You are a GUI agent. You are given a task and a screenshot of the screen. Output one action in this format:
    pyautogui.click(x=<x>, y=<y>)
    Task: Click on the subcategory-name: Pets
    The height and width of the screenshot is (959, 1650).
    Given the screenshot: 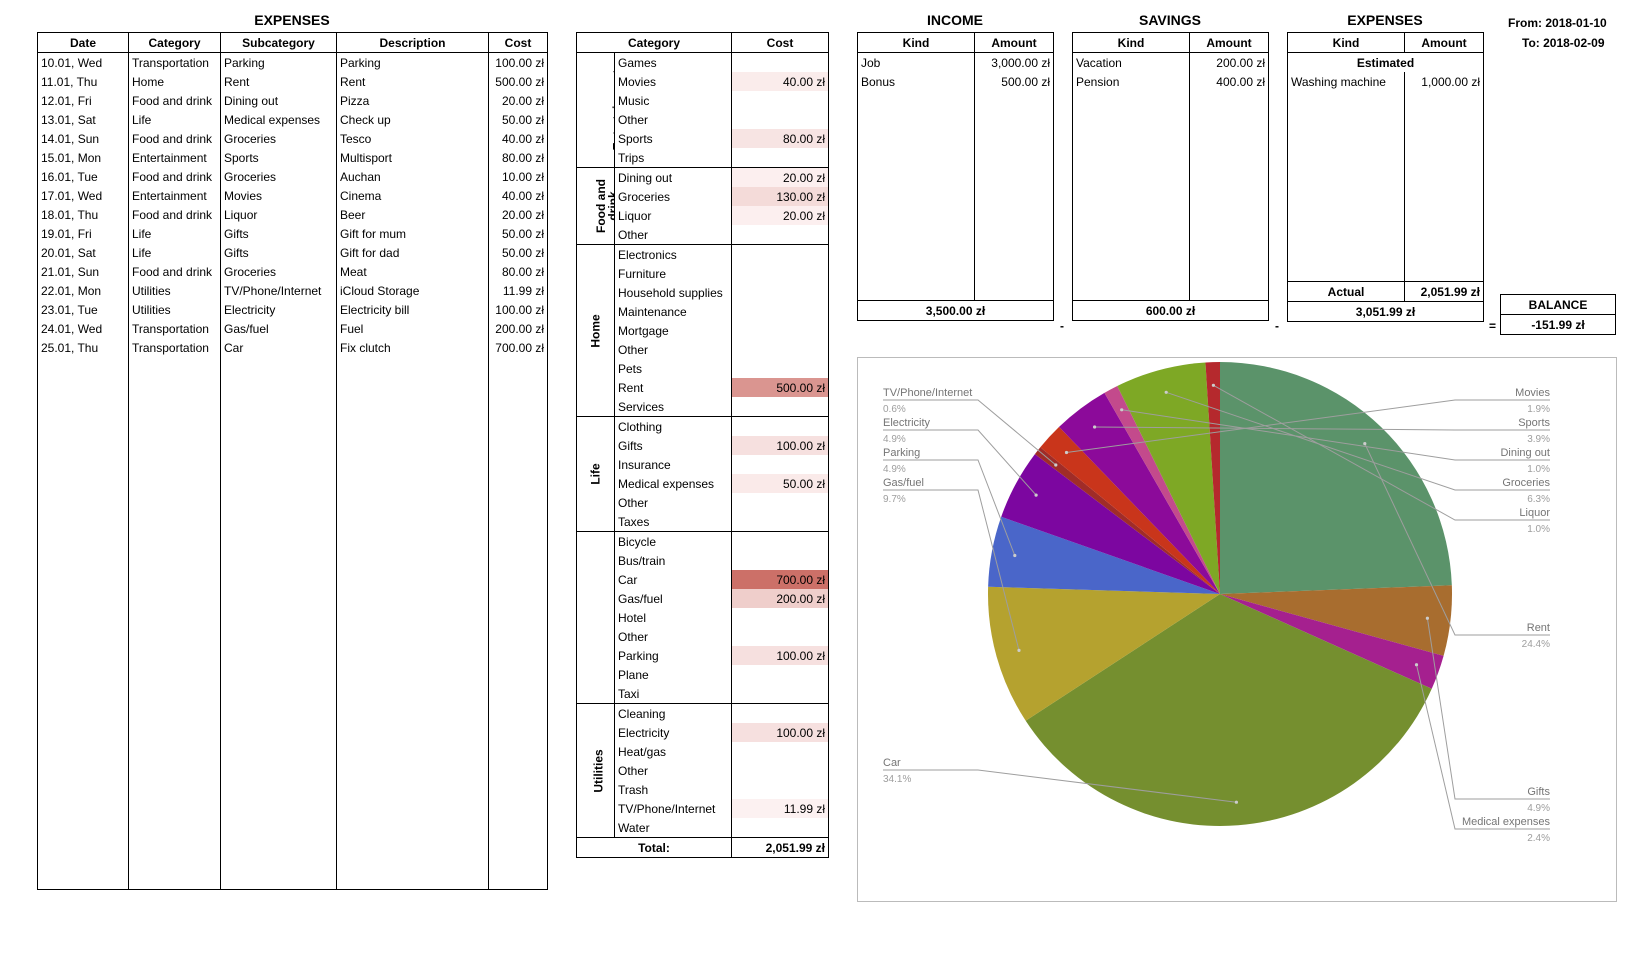 What is the action you would take?
    pyautogui.click(x=673, y=368)
    